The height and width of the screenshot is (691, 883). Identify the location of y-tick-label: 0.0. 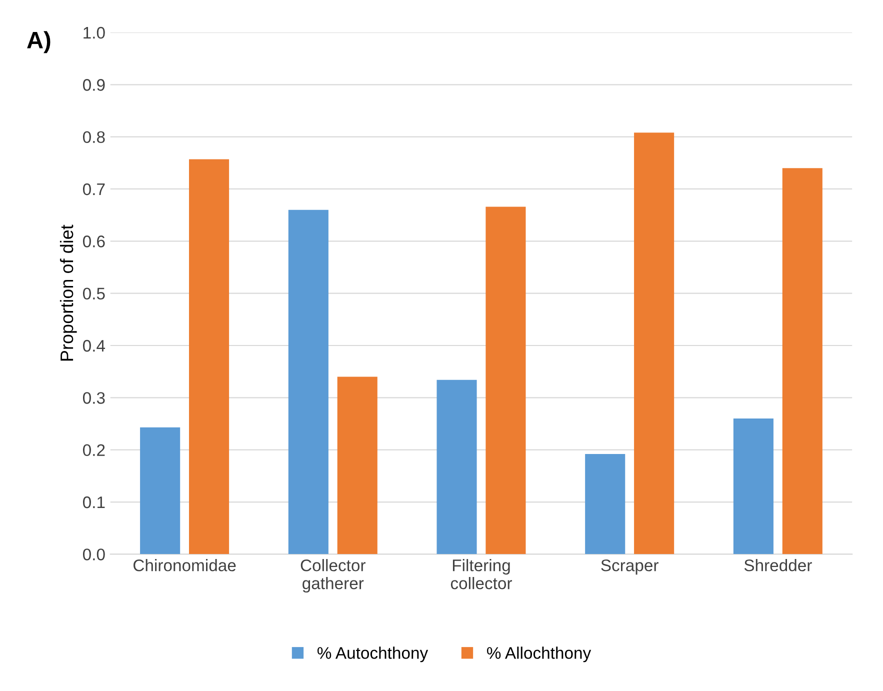
(94, 554).